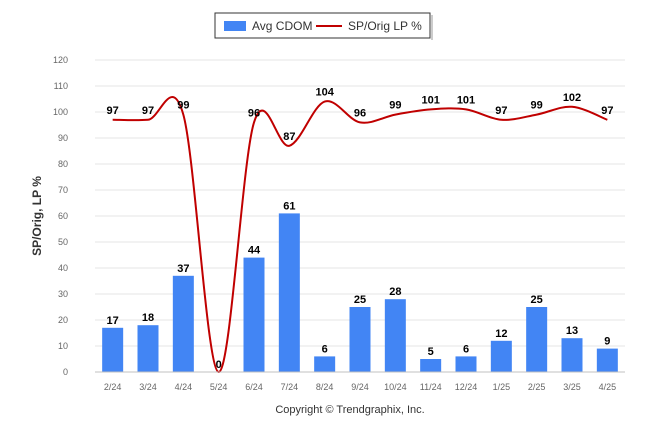 The width and height of the screenshot is (646, 434). I want to click on y-tick-label: 110, so click(61, 86).